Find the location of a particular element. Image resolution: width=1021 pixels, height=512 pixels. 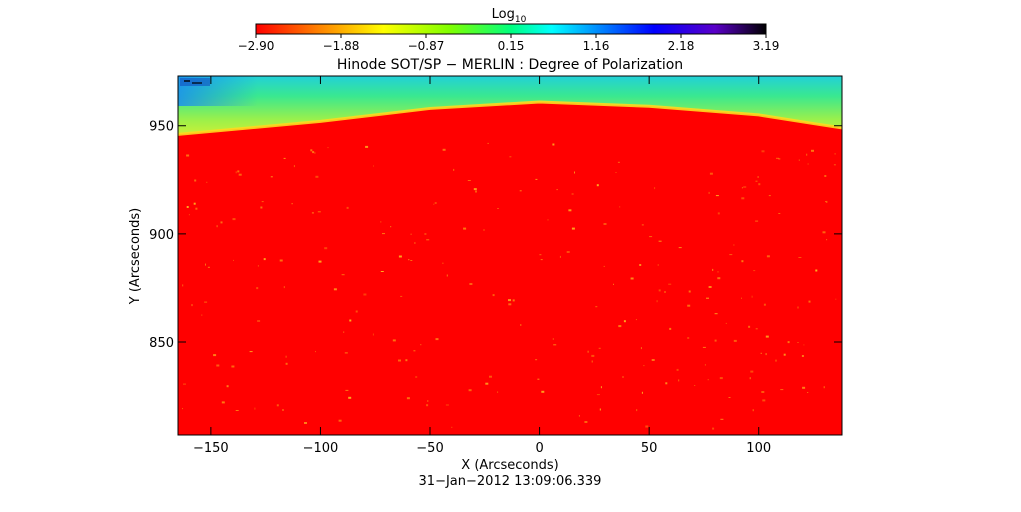

y-axis-label: Y (Arcseconds) is located at coordinates (135, 256).